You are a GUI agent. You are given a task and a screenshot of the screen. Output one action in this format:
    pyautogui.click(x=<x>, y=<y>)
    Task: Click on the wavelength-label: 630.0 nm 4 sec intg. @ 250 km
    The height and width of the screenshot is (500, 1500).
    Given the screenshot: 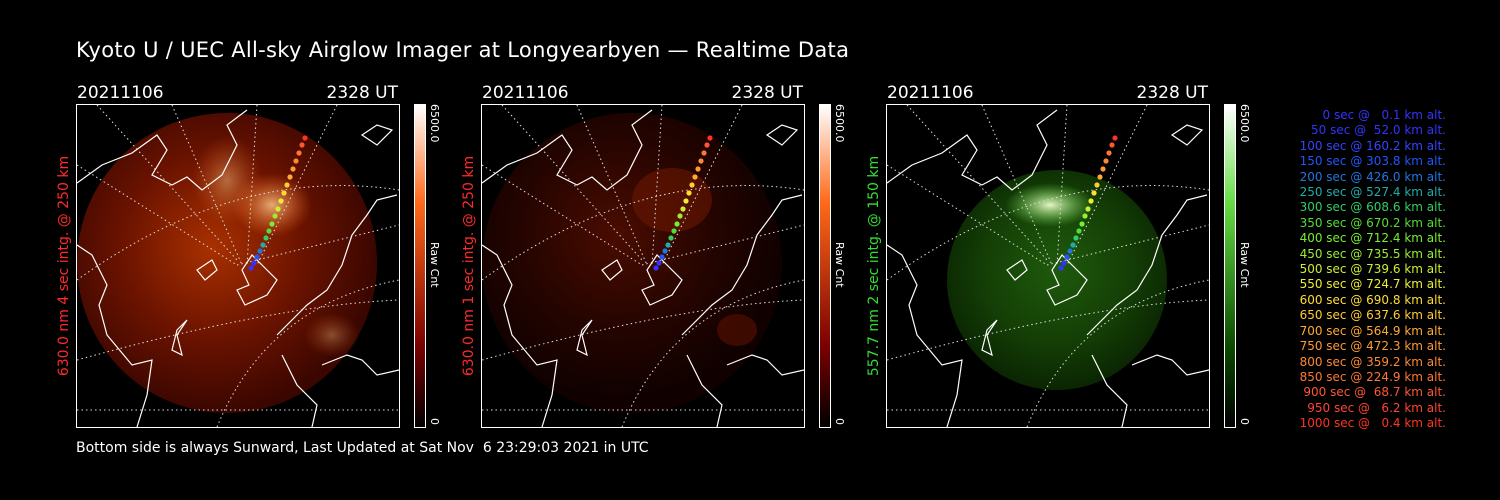 What is the action you would take?
    pyautogui.click(x=64, y=266)
    